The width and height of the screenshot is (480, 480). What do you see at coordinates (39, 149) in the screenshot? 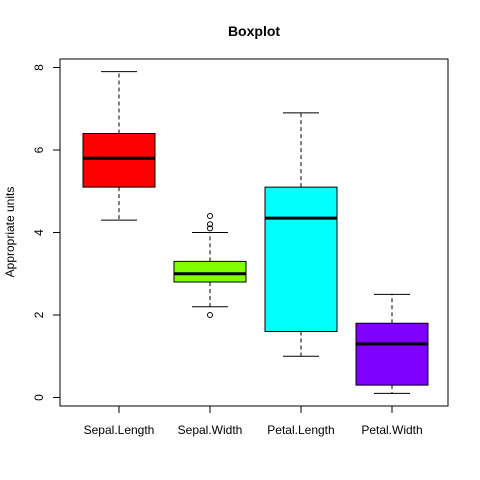
I see `y-tick-label: 6` at bounding box center [39, 149].